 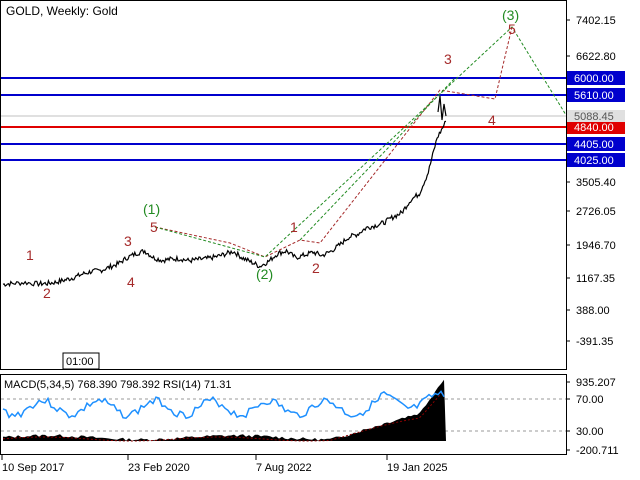 I want to click on level-tag-label: 6000.00, so click(x=594, y=79).